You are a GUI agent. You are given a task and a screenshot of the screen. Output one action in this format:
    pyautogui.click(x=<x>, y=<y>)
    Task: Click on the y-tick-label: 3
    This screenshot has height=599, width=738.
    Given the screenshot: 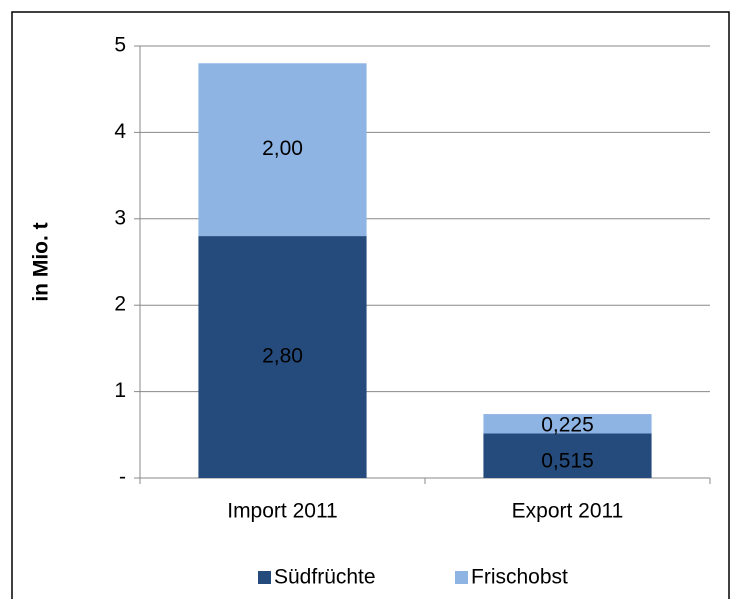 What is the action you would take?
    pyautogui.click(x=120, y=217)
    